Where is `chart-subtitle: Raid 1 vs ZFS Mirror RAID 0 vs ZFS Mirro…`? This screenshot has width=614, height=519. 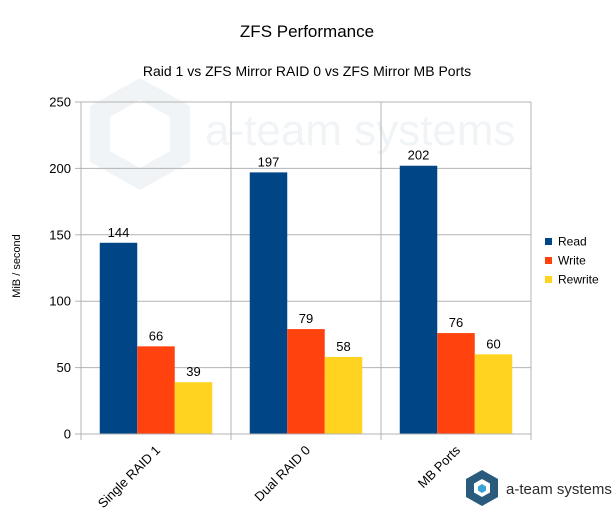
chart-subtitle: Raid 1 vs ZFS Mirror RAID 0 vs ZFS Mirro… is located at coordinates (307, 71).